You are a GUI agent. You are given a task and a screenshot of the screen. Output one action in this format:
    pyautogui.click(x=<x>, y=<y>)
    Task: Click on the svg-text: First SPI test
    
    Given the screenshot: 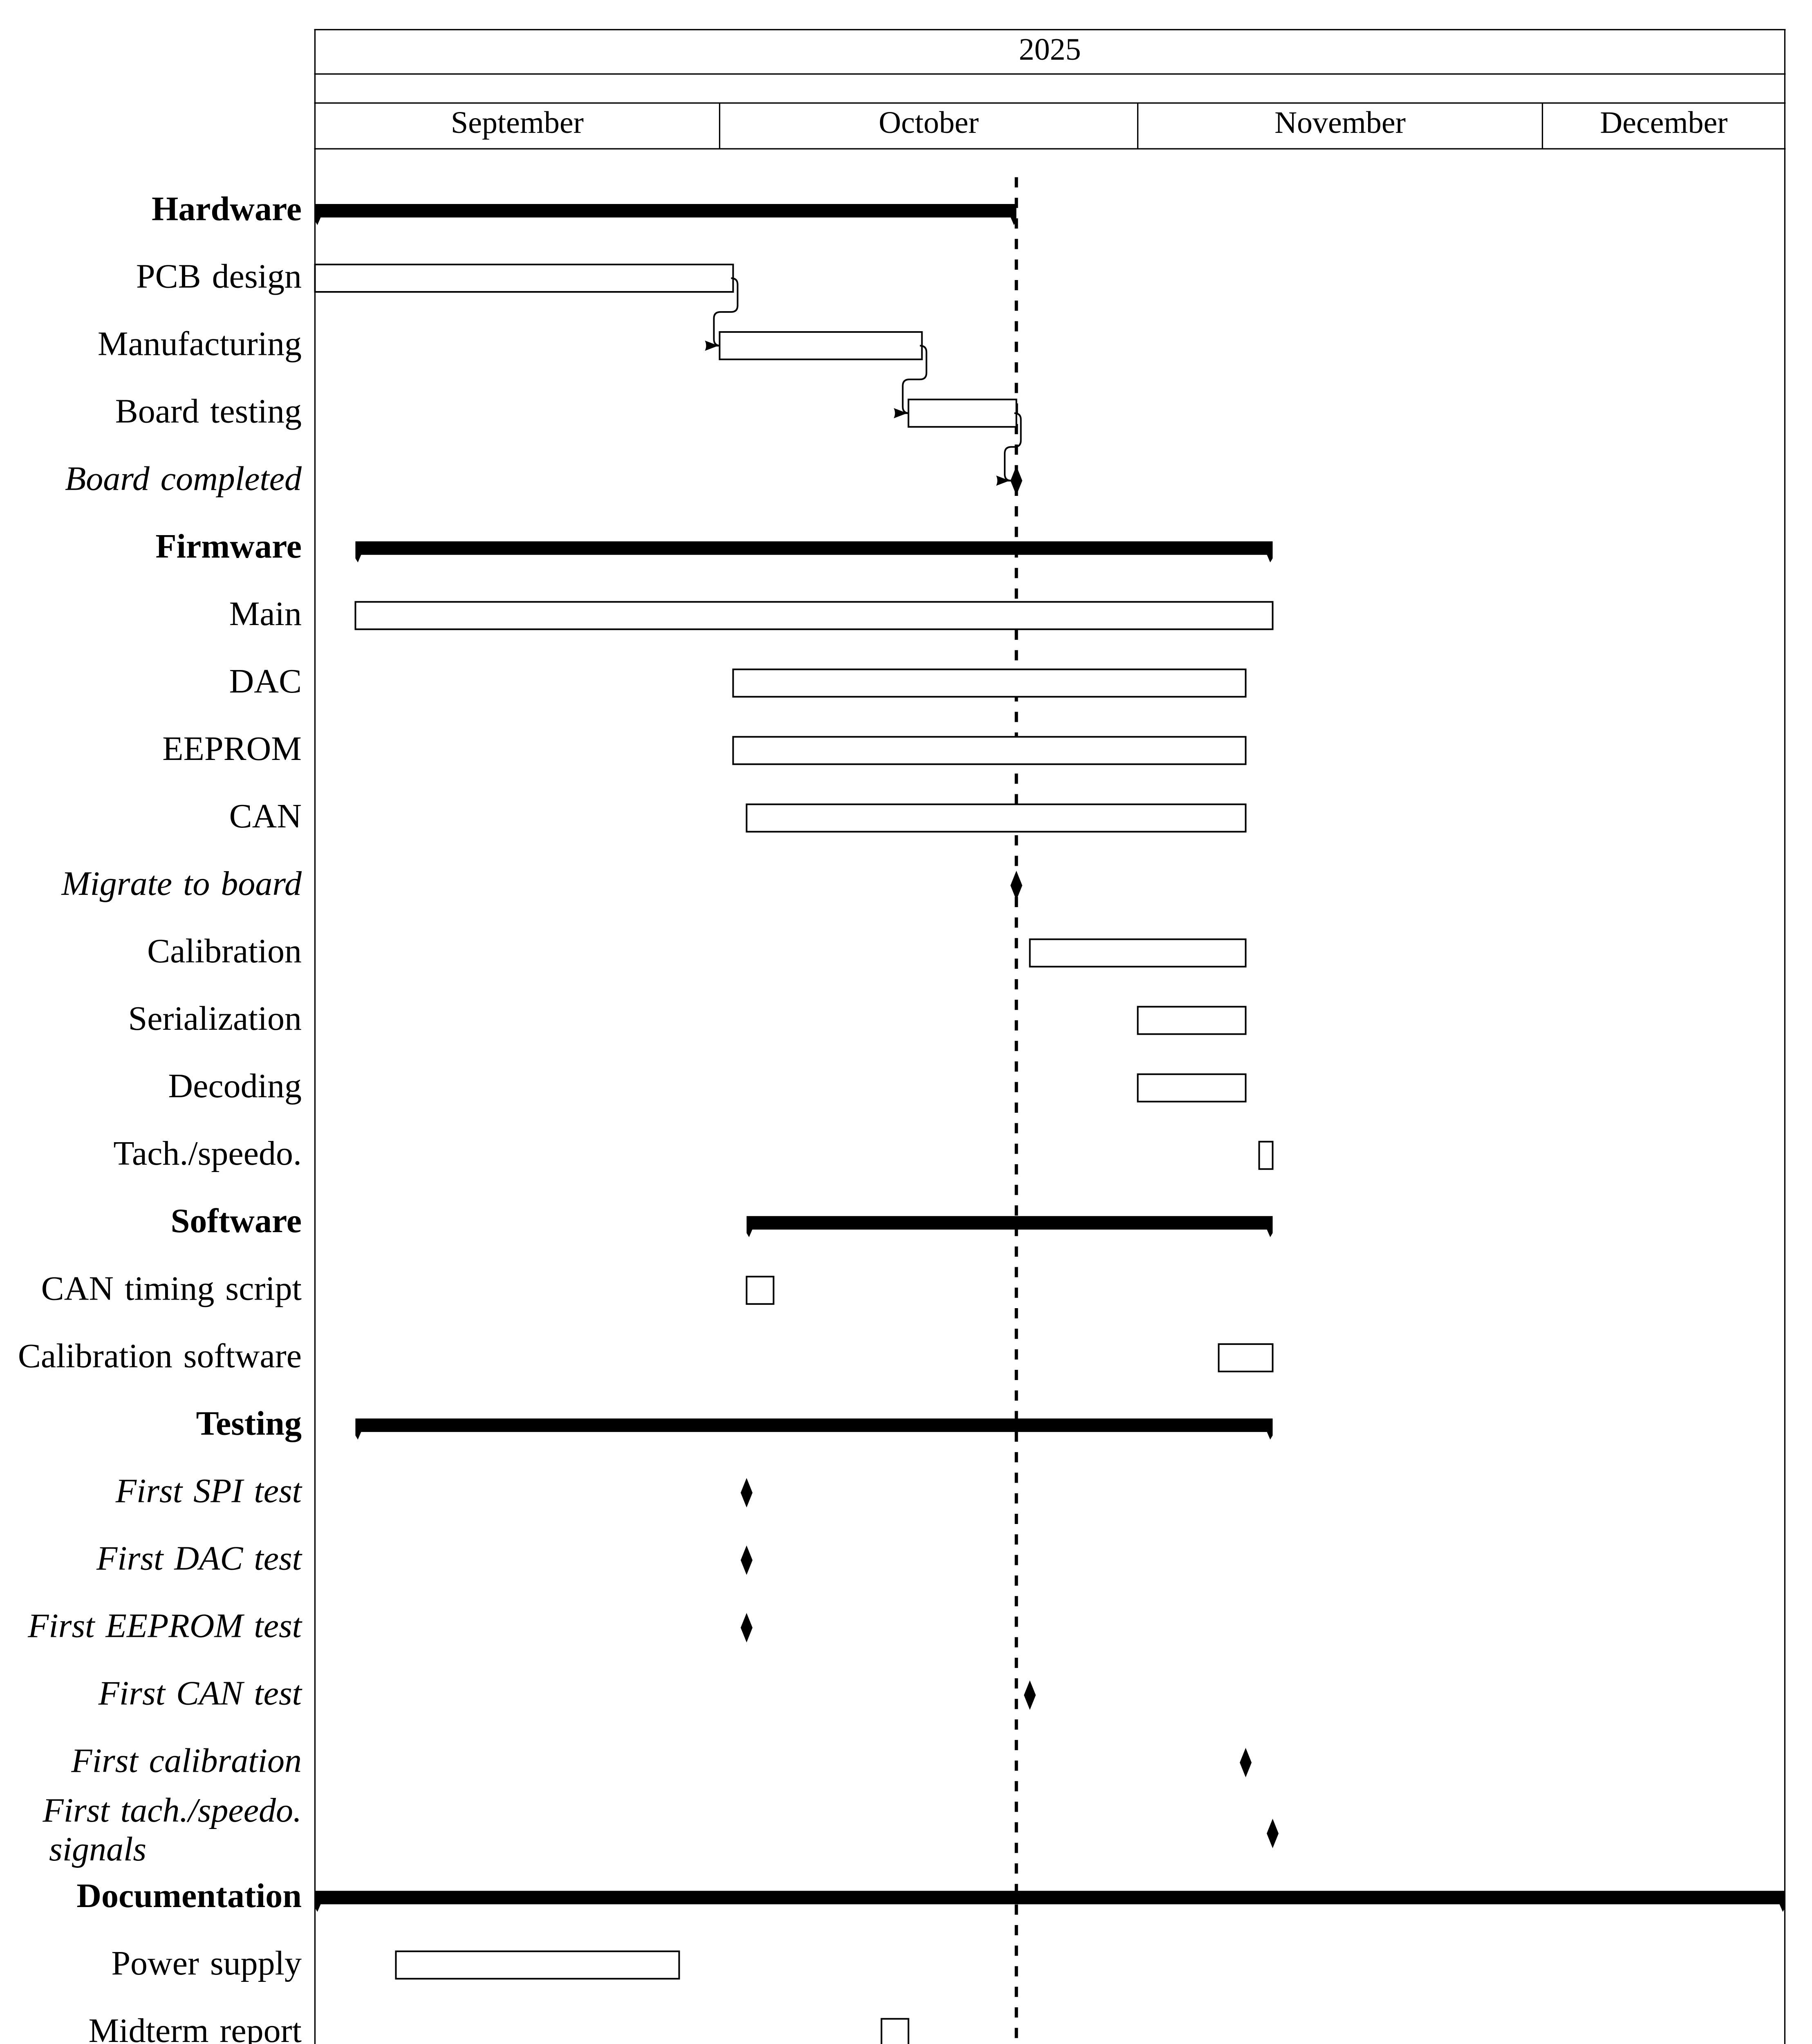 What is the action you would take?
    pyautogui.click(x=209, y=1491)
    